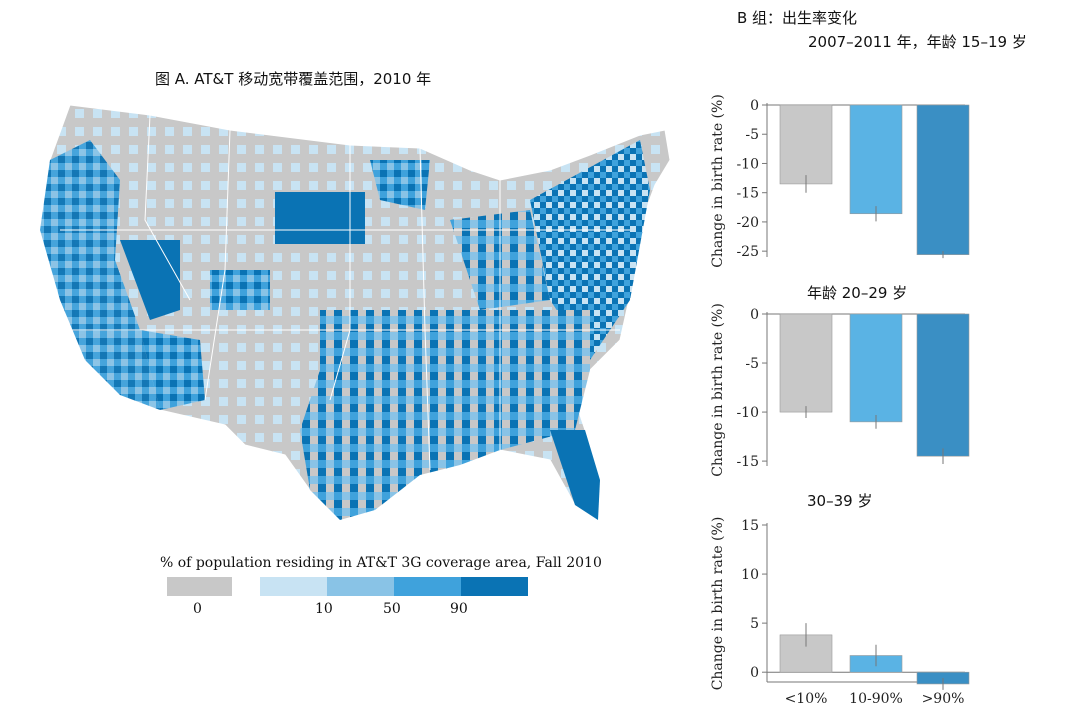 The height and width of the screenshot is (716, 1080). What do you see at coordinates (392, 609) in the screenshot?
I see `legend-tick-50: 50` at bounding box center [392, 609].